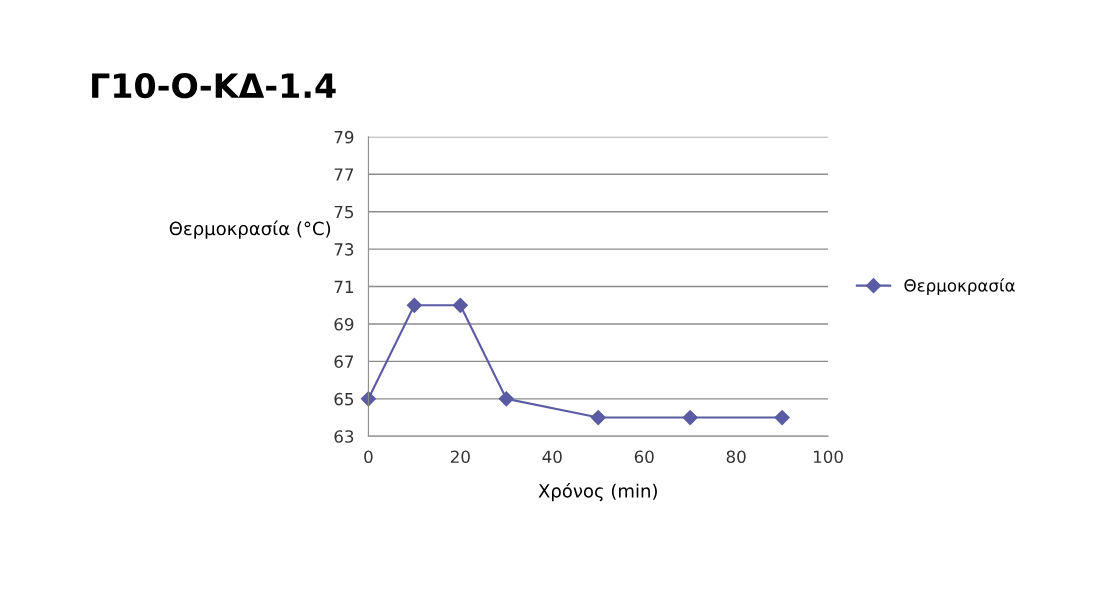  I want to click on x-tick-label: 60, so click(644, 457).